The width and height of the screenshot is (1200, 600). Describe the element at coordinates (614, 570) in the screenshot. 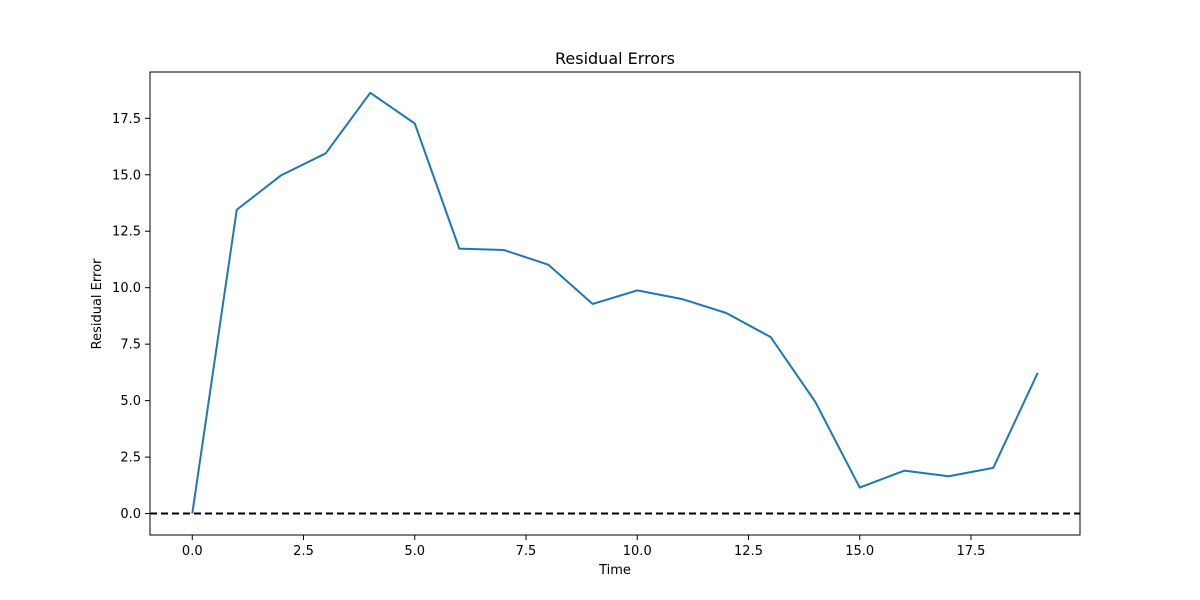

I see `x-axis-label: Time` at that location.